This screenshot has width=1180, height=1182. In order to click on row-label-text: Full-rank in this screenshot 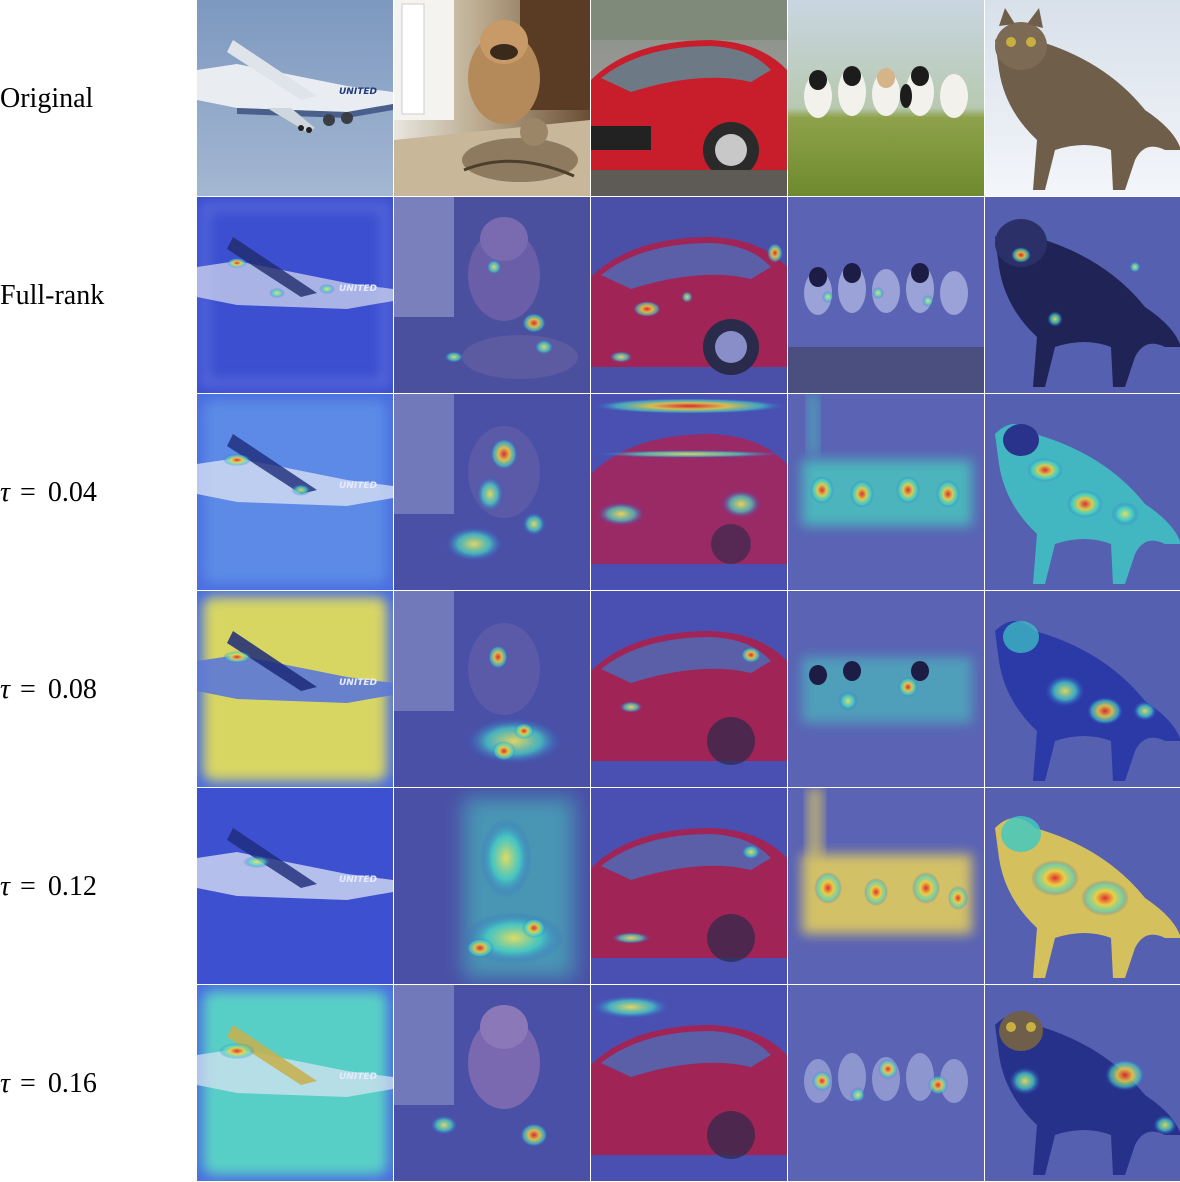, I will do `click(52, 295)`.